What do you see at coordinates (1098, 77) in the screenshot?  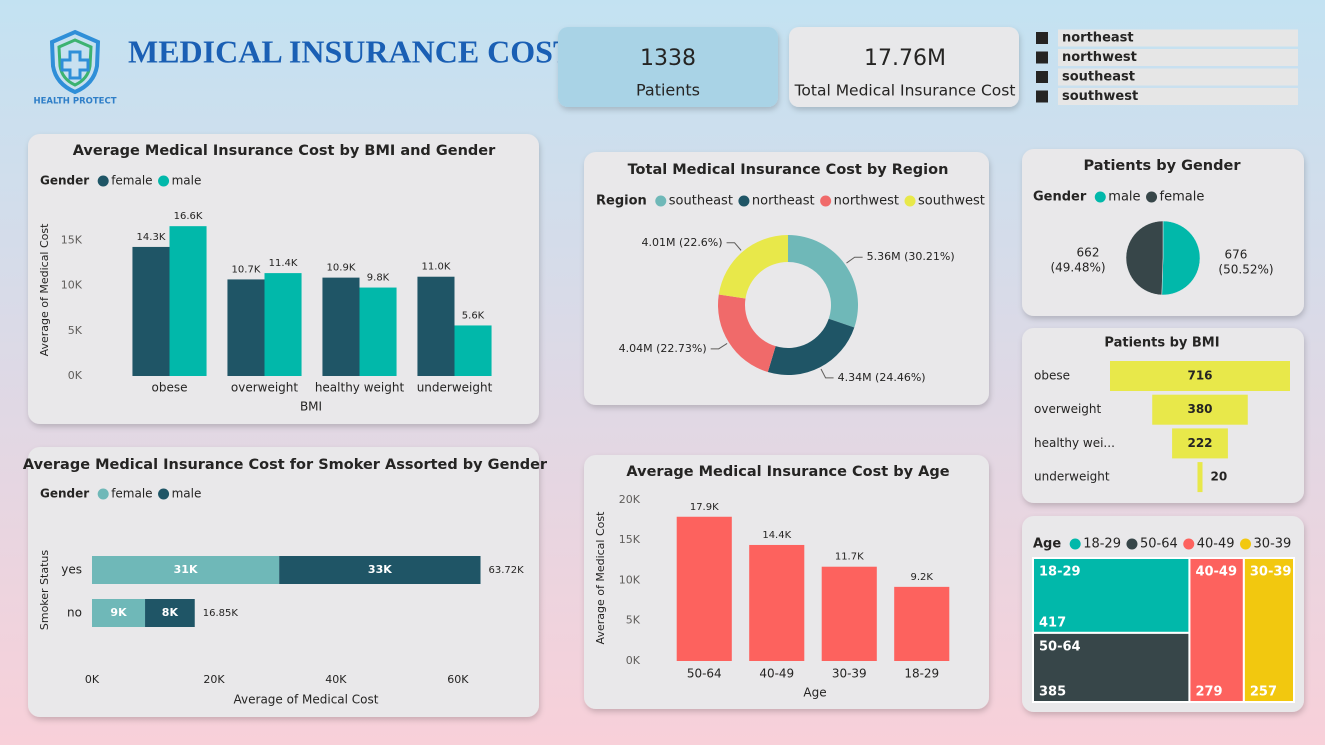 I see `slicer-item: southeast` at bounding box center [1098, 77].